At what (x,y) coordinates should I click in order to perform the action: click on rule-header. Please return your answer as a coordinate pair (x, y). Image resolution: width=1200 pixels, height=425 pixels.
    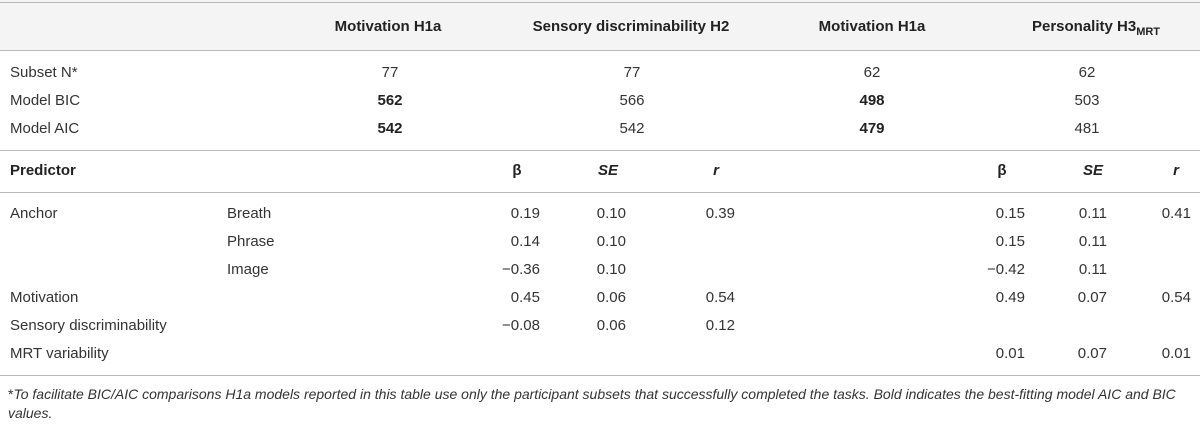
    Looking at the image, I should click on (600, 50).